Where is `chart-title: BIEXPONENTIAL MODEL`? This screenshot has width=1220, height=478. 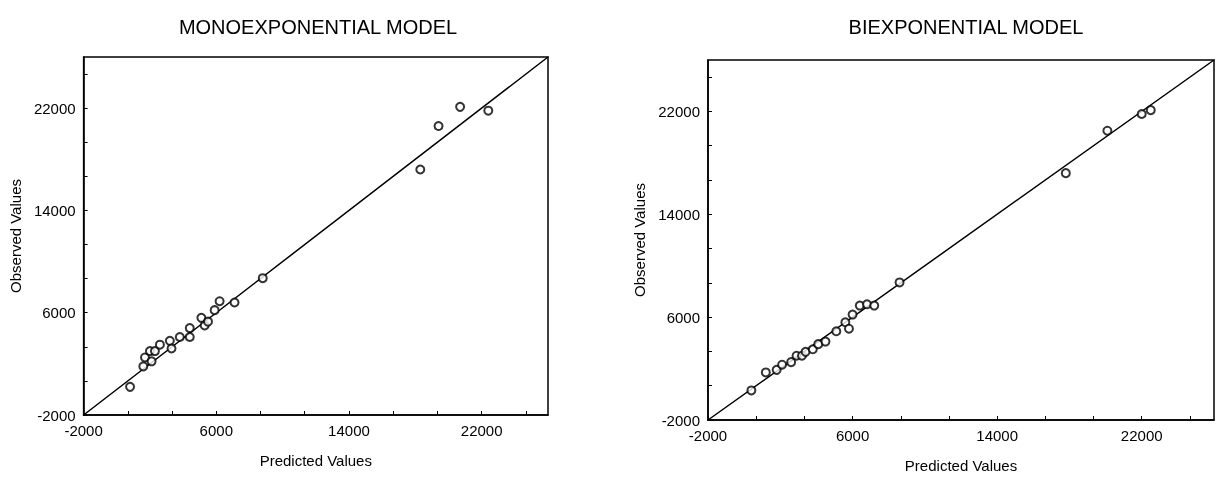 chart-title: BIEXPONENTIAL MODEL is located at coordinates (966, 27).